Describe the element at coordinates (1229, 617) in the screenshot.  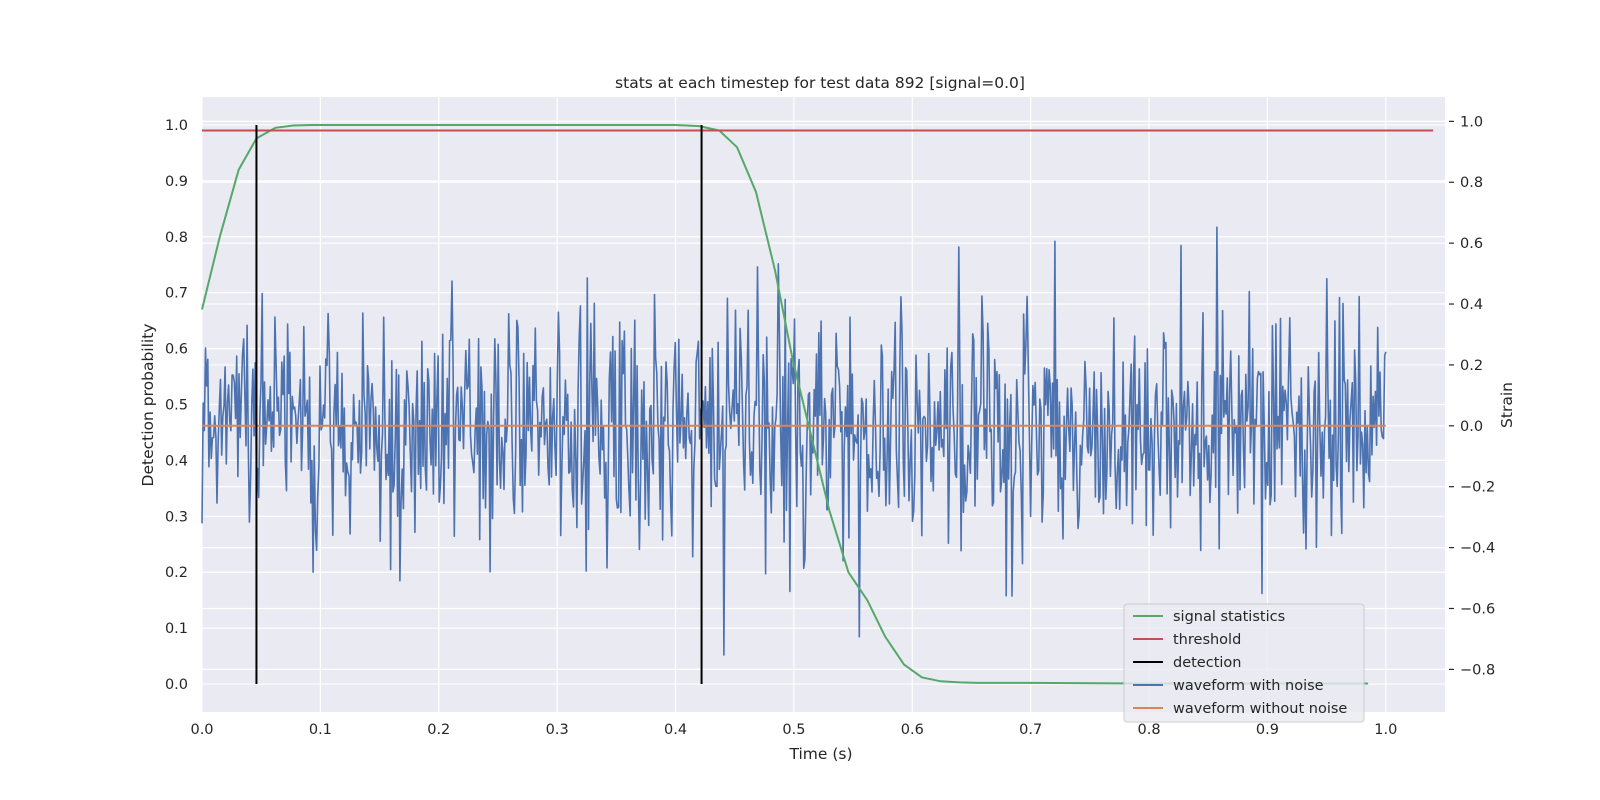
I see `legend-label-signal-statistics: signal statistics` at that location.